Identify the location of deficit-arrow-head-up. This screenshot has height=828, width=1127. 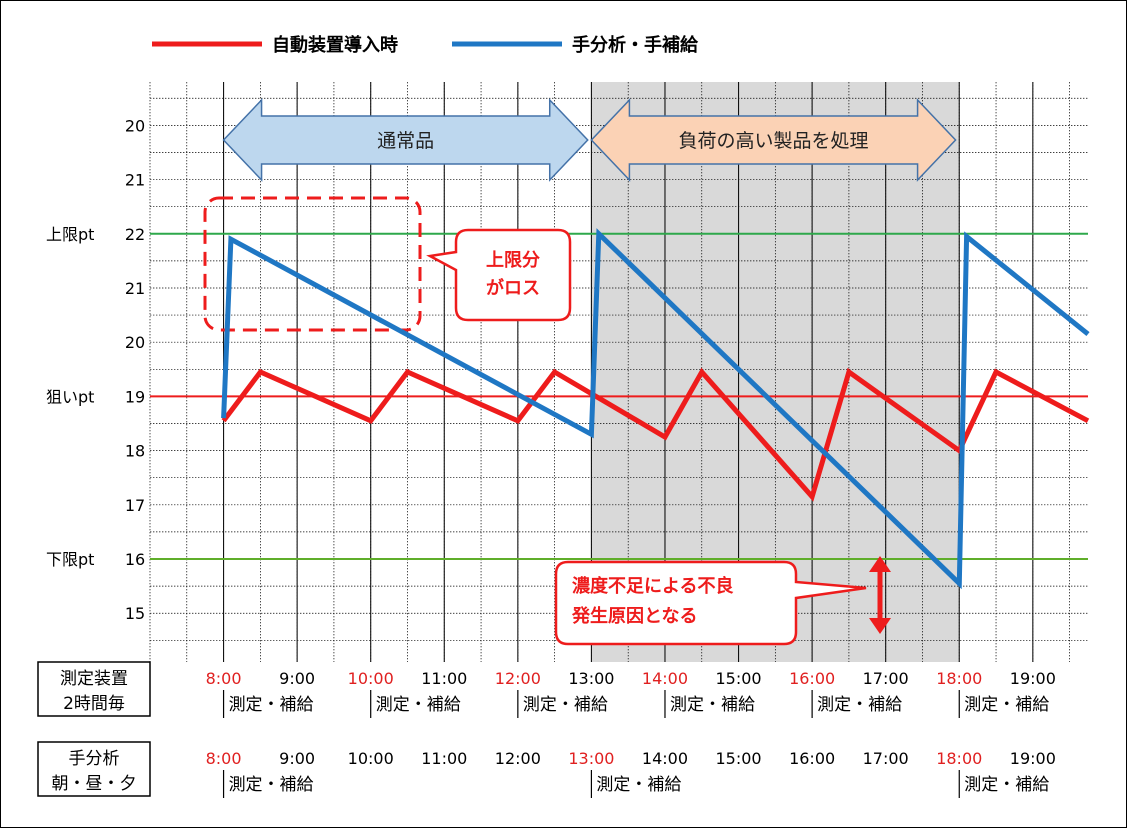
(880, 564).